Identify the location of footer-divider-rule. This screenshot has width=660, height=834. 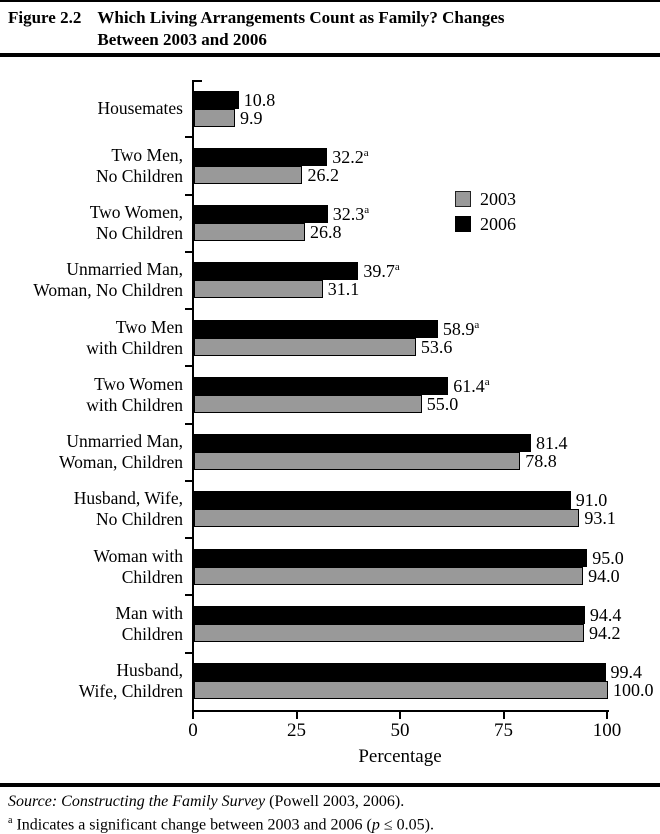
(330, 785).